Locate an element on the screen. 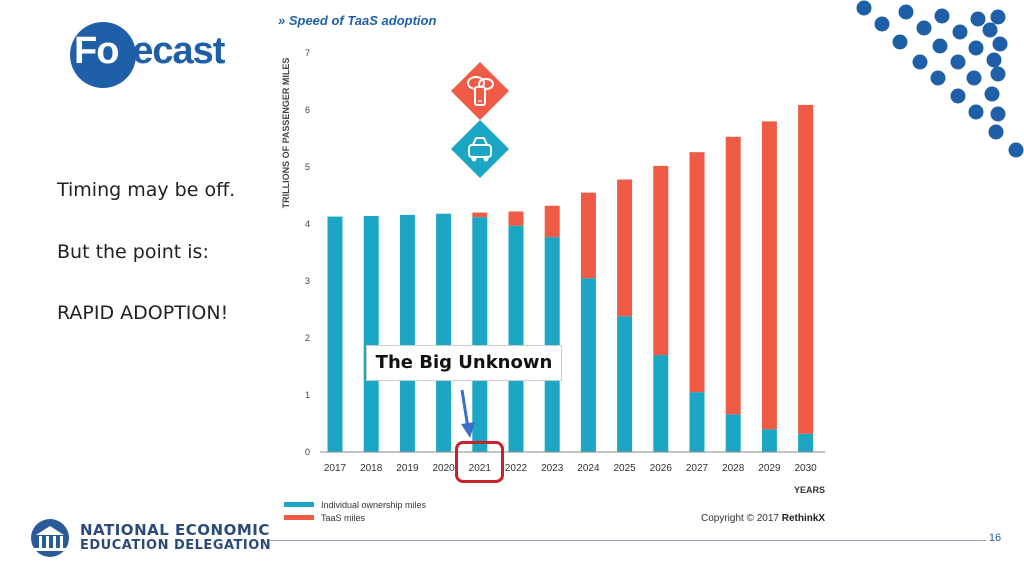 The image size is (1024, 576). x-tick-label-2023: 2023 is located at coordinates (552, 468).